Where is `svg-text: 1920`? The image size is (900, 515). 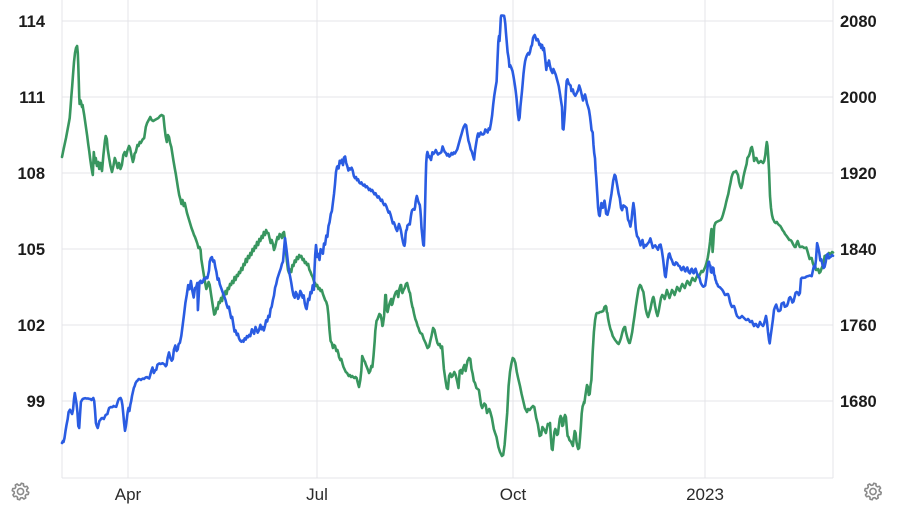 svg-text: 1920 is located at coordinates (858, 174).